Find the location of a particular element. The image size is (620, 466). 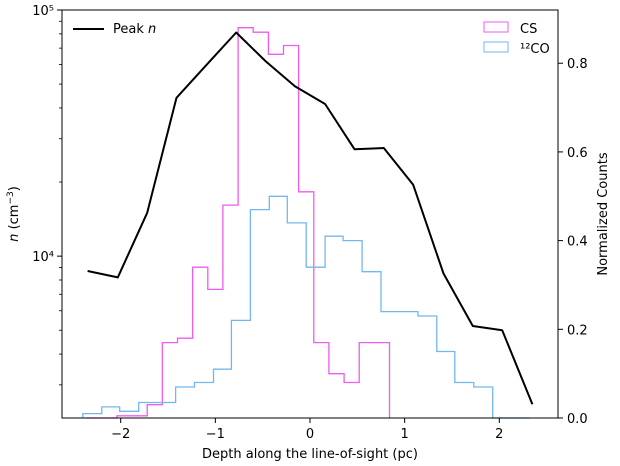

legend-left: Peak n is located at coordinates (114, 29).